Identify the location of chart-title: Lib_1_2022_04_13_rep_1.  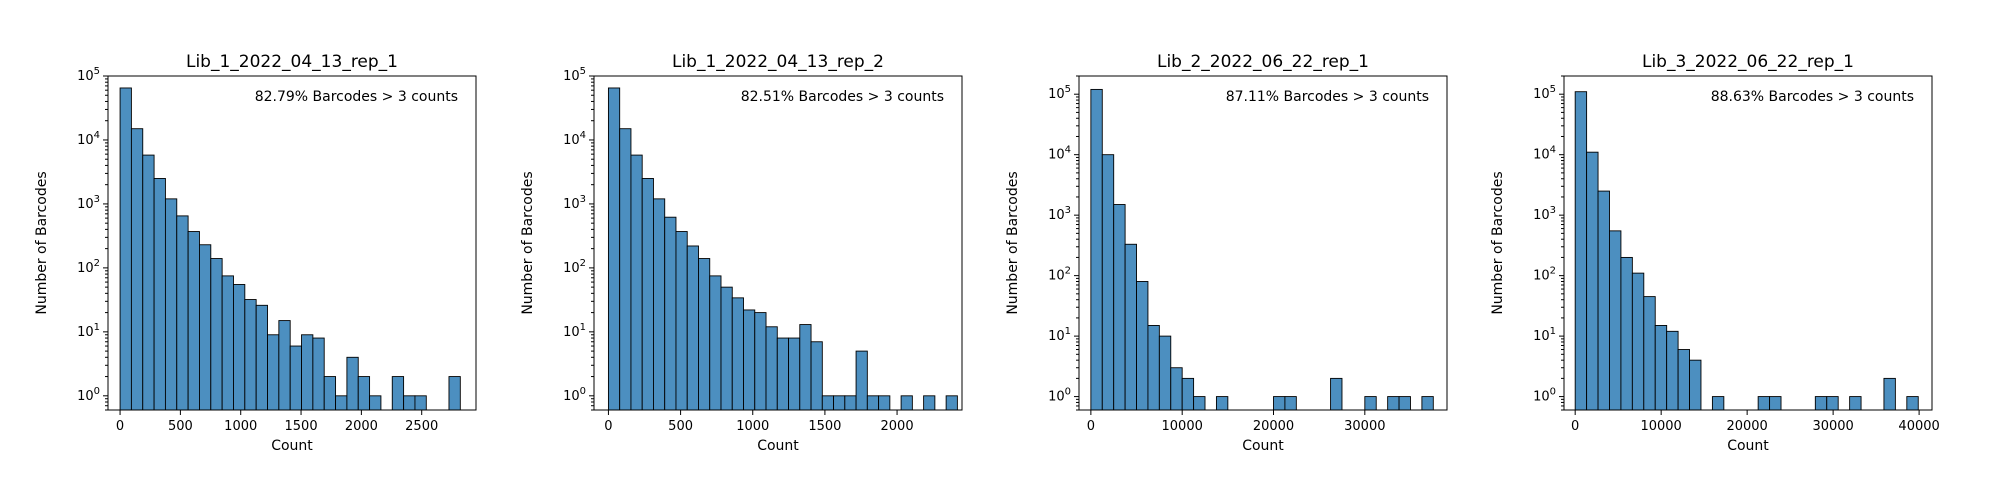
(292, 62).